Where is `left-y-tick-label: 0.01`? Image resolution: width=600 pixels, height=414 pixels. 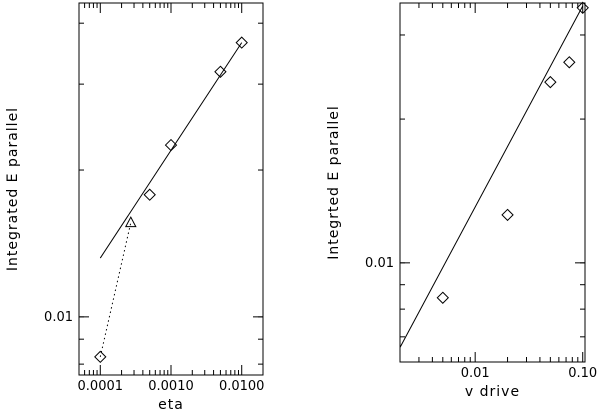
left-y-tick-label: 0.01 is located at coordinates (58, 317).